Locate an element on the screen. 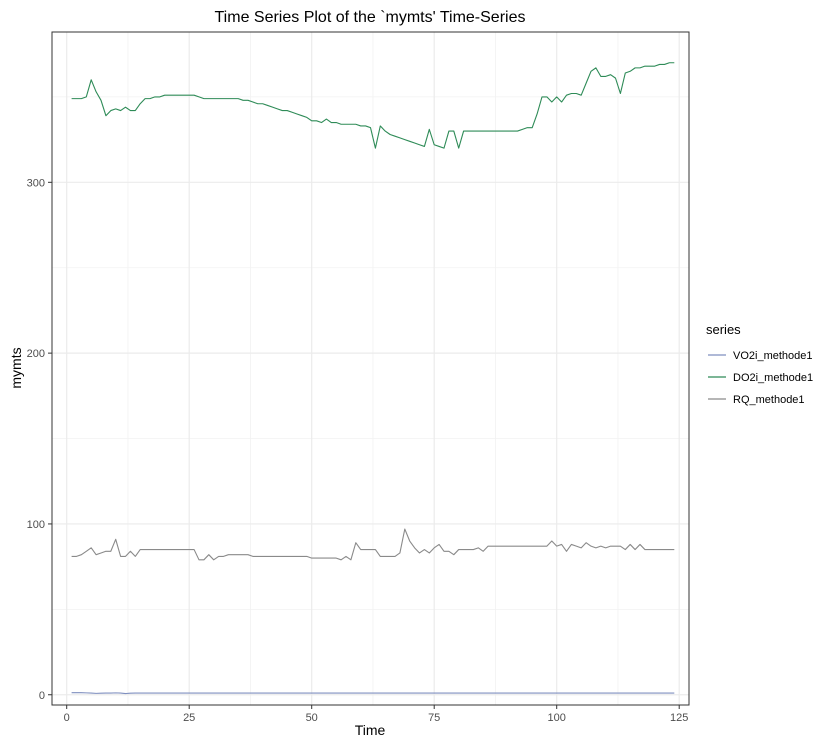 Image resolution: width=838 pixels, height=744 pixels. x-tick-label: 75 is located at coordinates (434, 718).